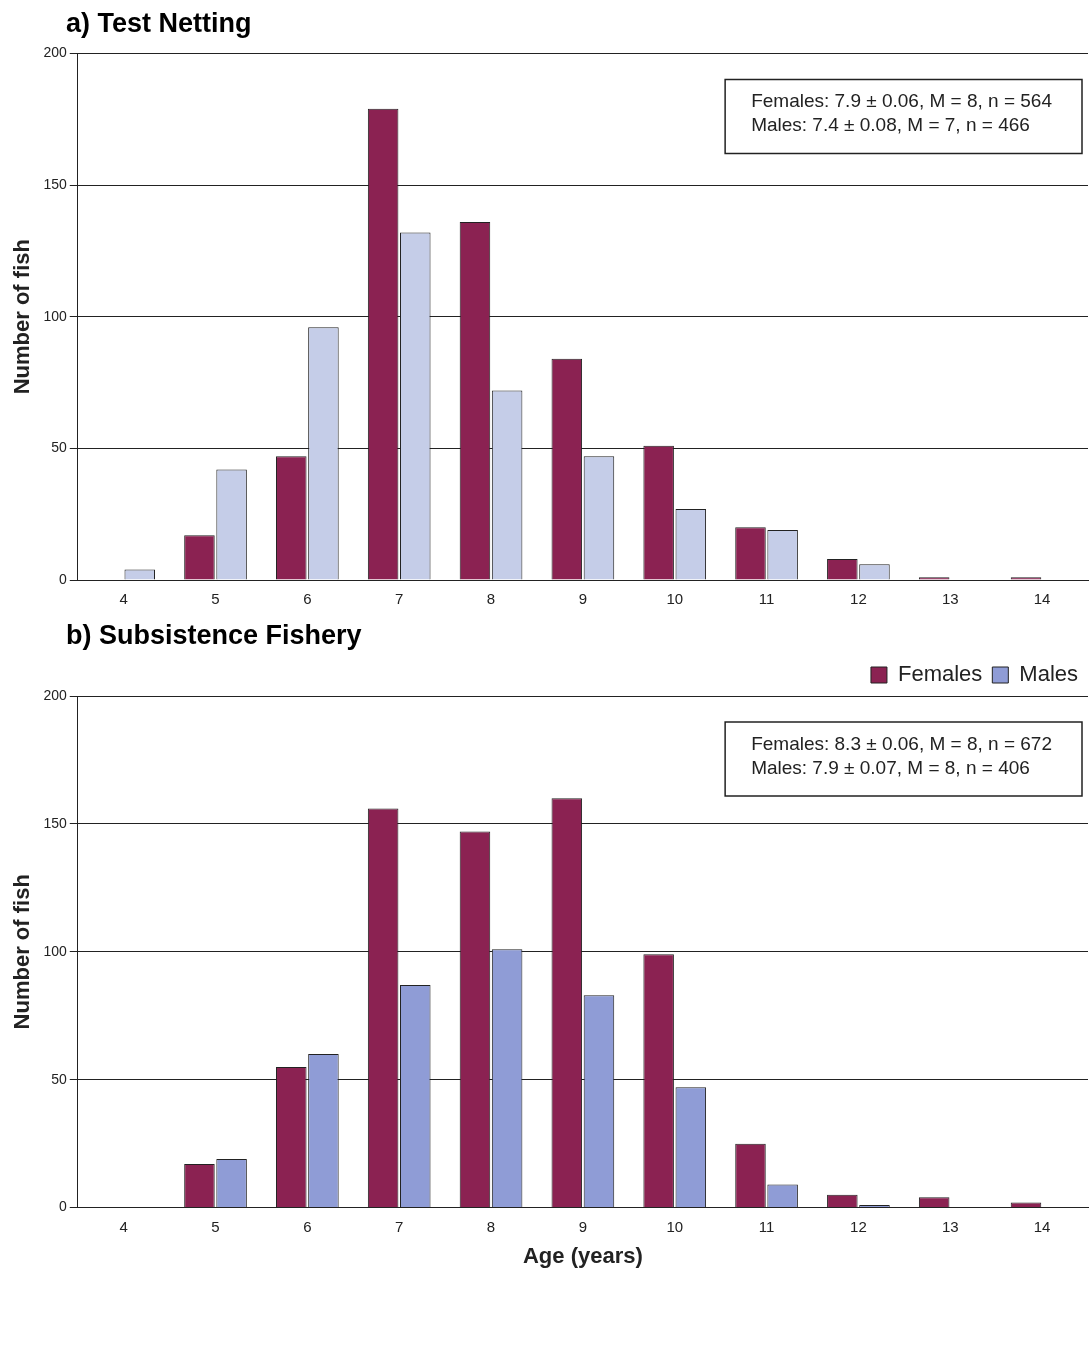 The height and width of the screenshot is (1346, 1092). I want to click on annotation: Females: 7.9 ± 0.06, M = 8, n = 564, so click(902, 101).